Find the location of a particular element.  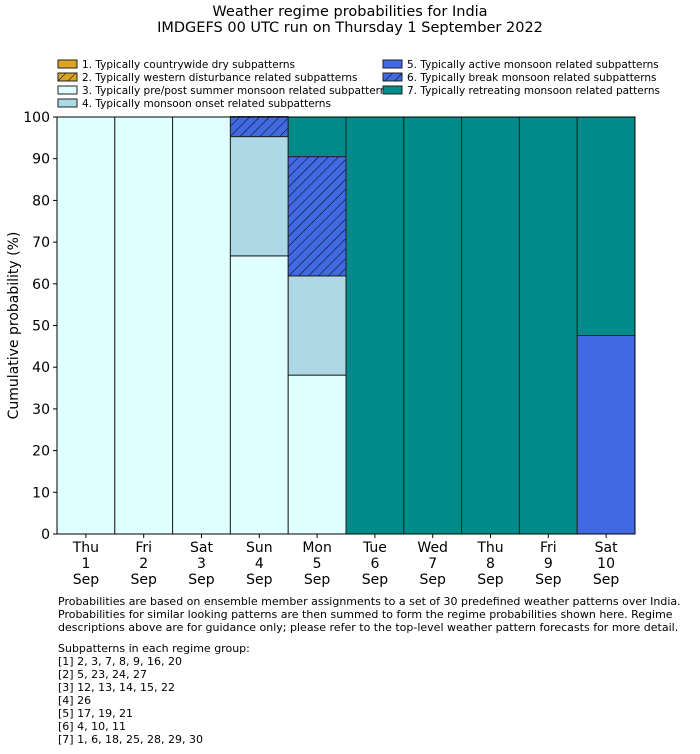

y-tick-label: 80 is located at coordinates (41, 201).